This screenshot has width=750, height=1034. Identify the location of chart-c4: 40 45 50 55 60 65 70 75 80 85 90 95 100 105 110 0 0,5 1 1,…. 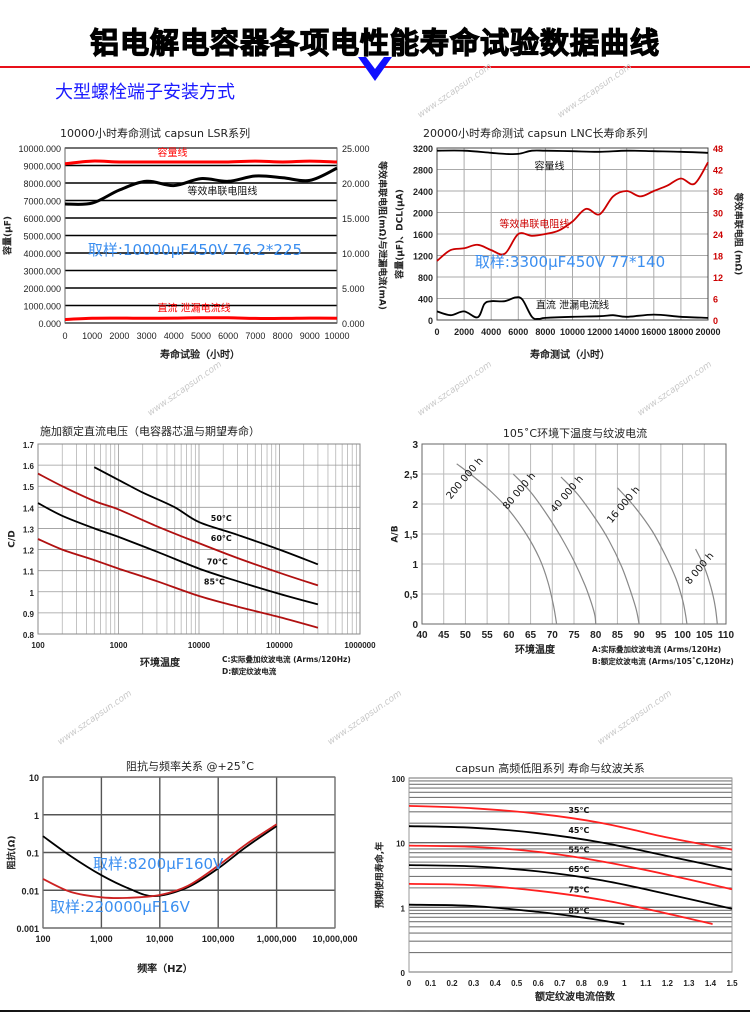
(563, 546).